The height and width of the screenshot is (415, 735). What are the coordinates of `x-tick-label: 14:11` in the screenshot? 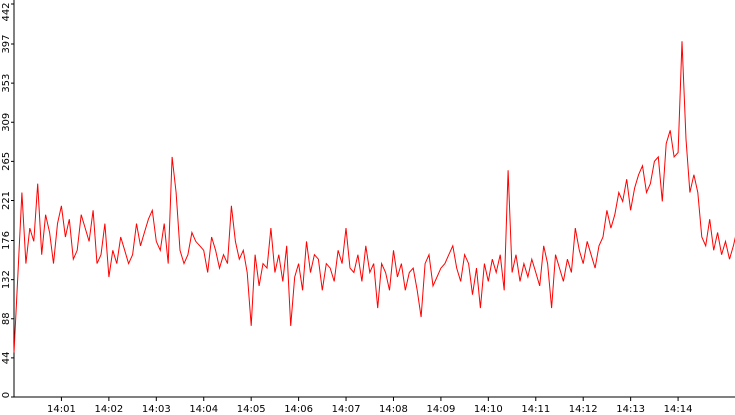 It's located at (535, 409).